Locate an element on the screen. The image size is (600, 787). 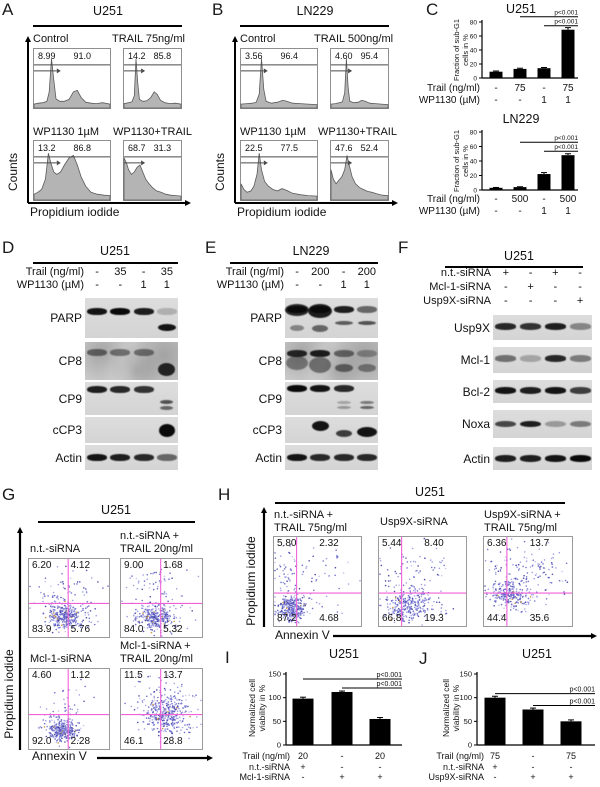
panel-j-title: U251 is located at coordinates (537, 654).